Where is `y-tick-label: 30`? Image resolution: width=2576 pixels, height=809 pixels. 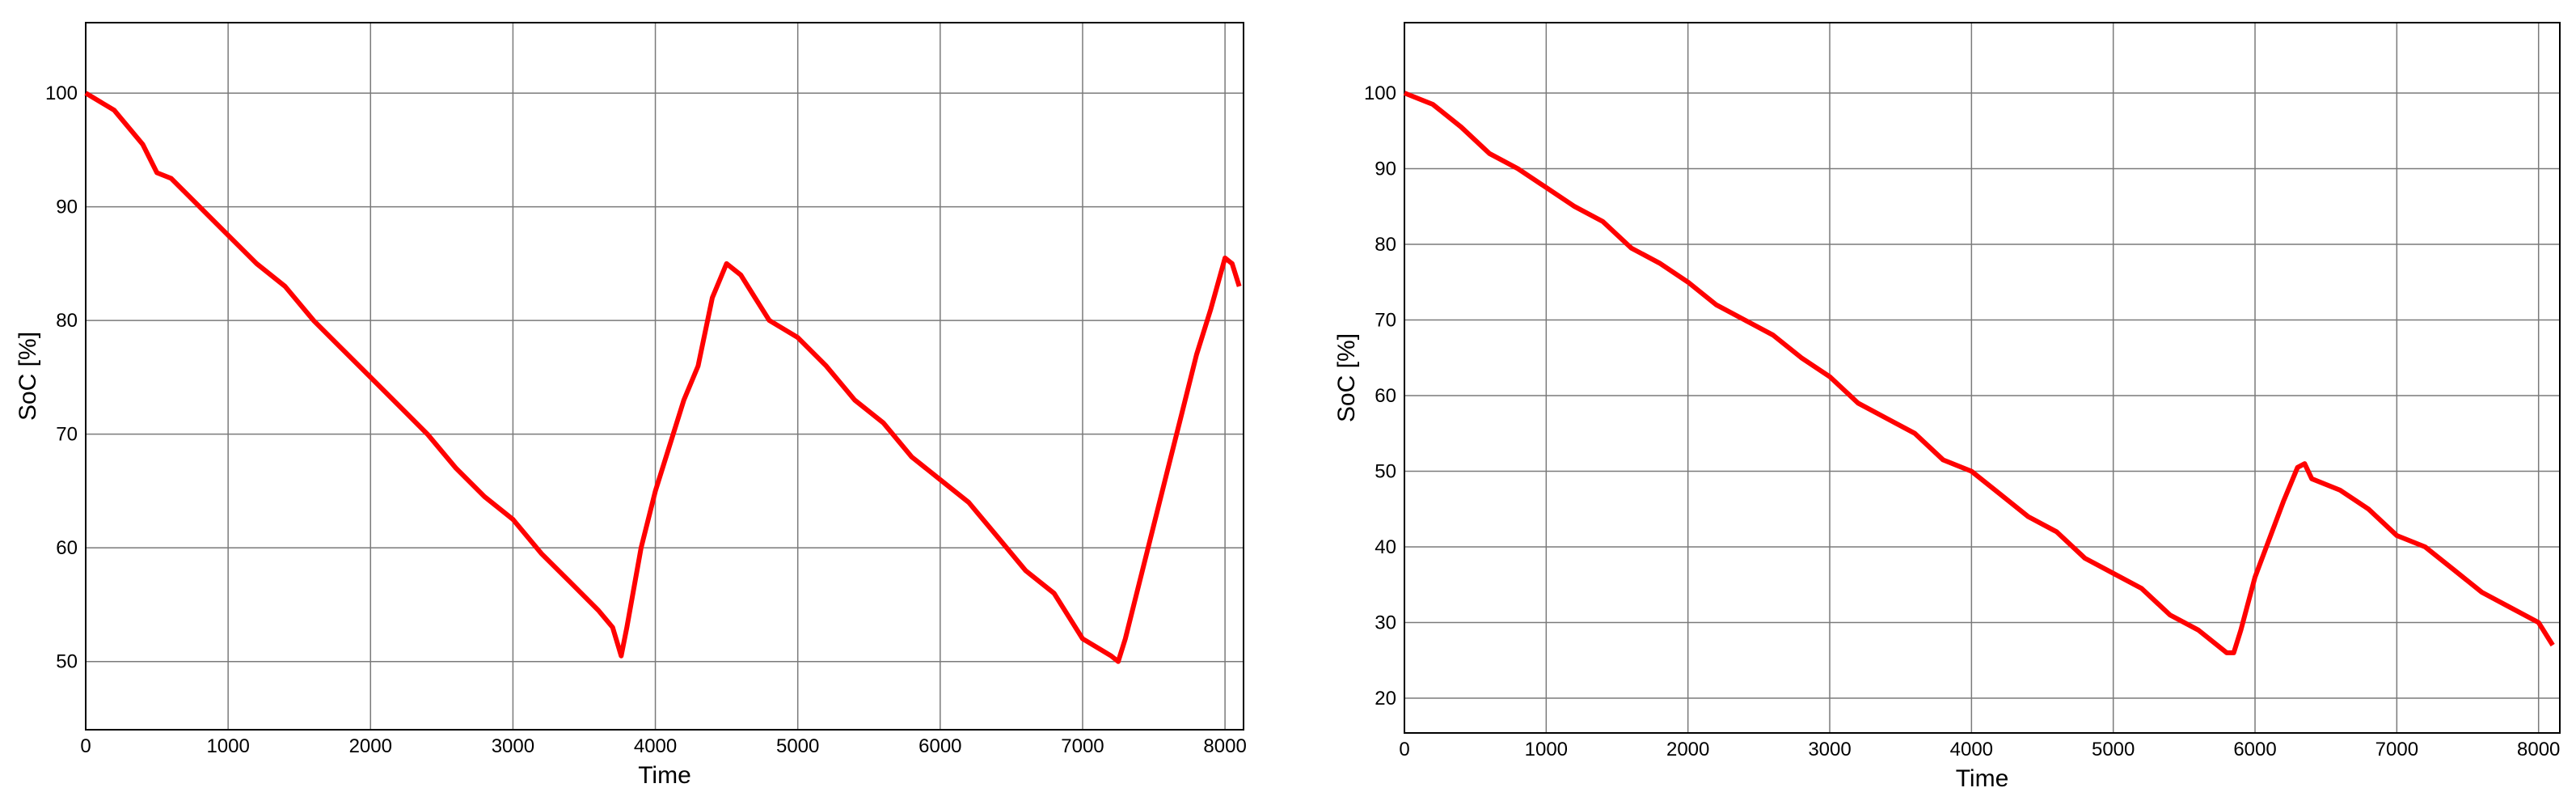
y-tick-label: 30 is located at coordinates (1385, 622).